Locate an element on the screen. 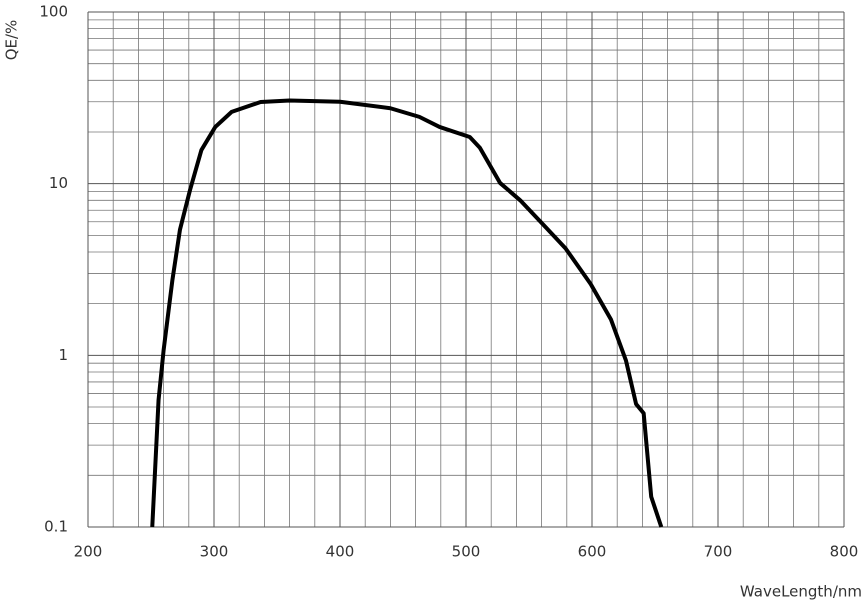 This screenshot has height=604, width=867. x-tick-label: 500 is located at coordinates (466, 552).